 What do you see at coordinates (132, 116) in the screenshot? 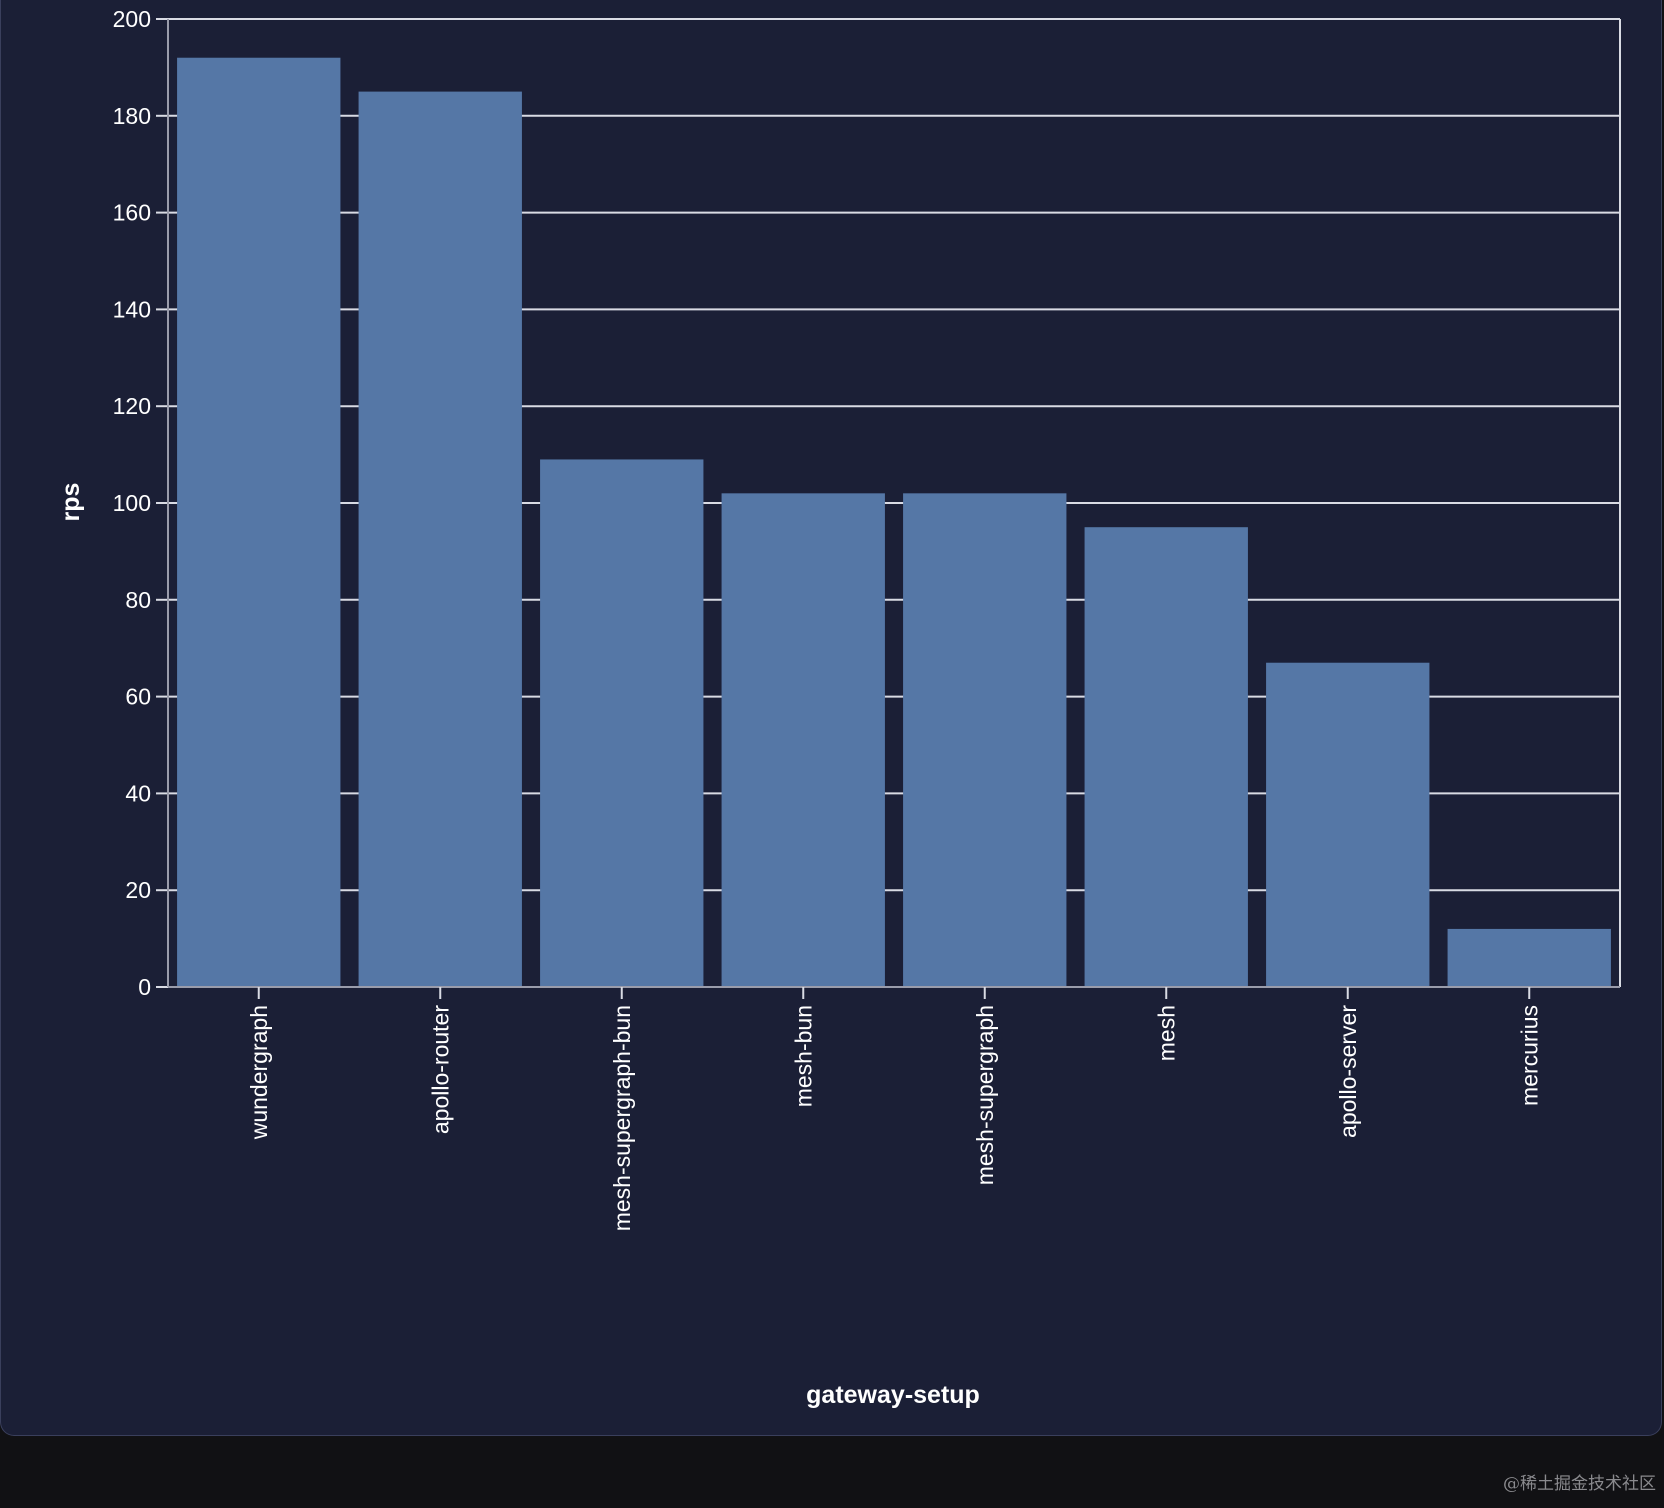
I see `y-tick-label: 180` at bounding box center [132, 116].